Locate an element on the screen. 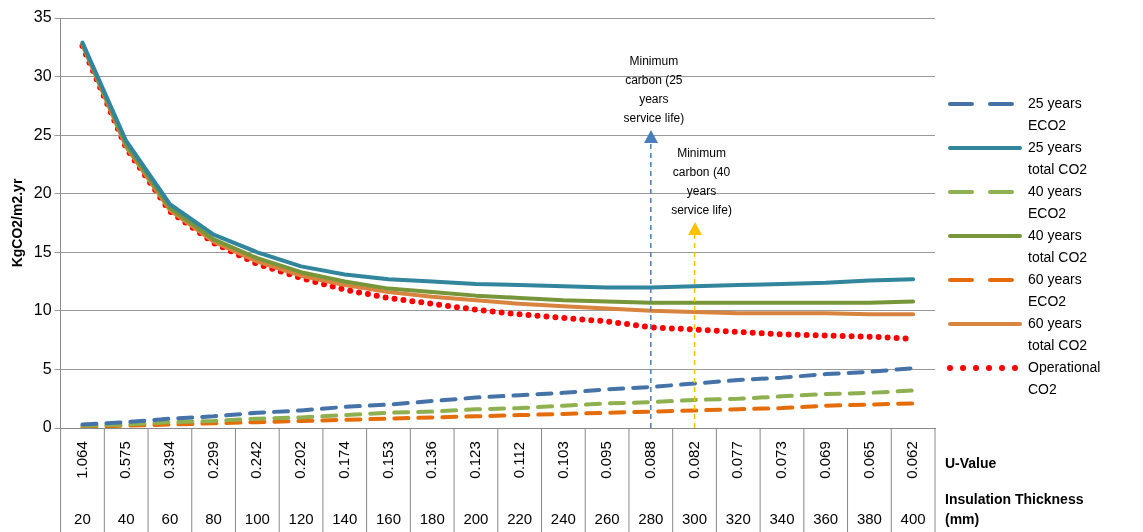 The width and height of the screenshot is (1143, 532). legend-label: 25 years ECO2 is located at coordinates (1055, 113).